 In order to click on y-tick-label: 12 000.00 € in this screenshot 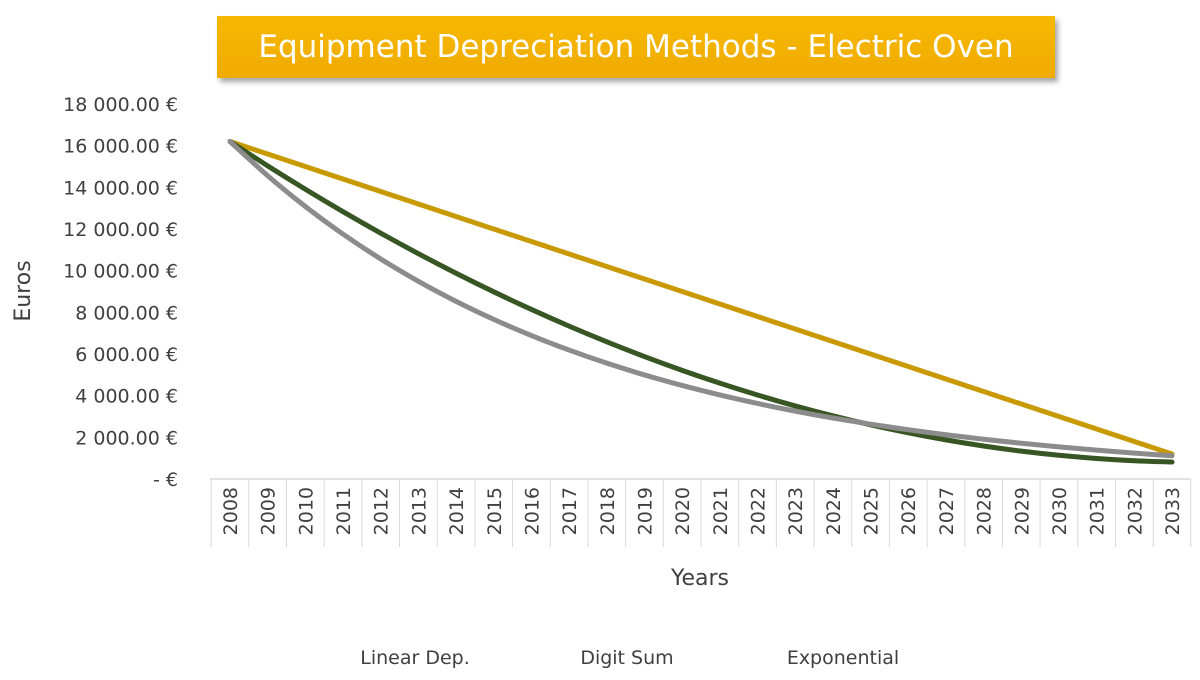, I will do `click(120, 230)`.